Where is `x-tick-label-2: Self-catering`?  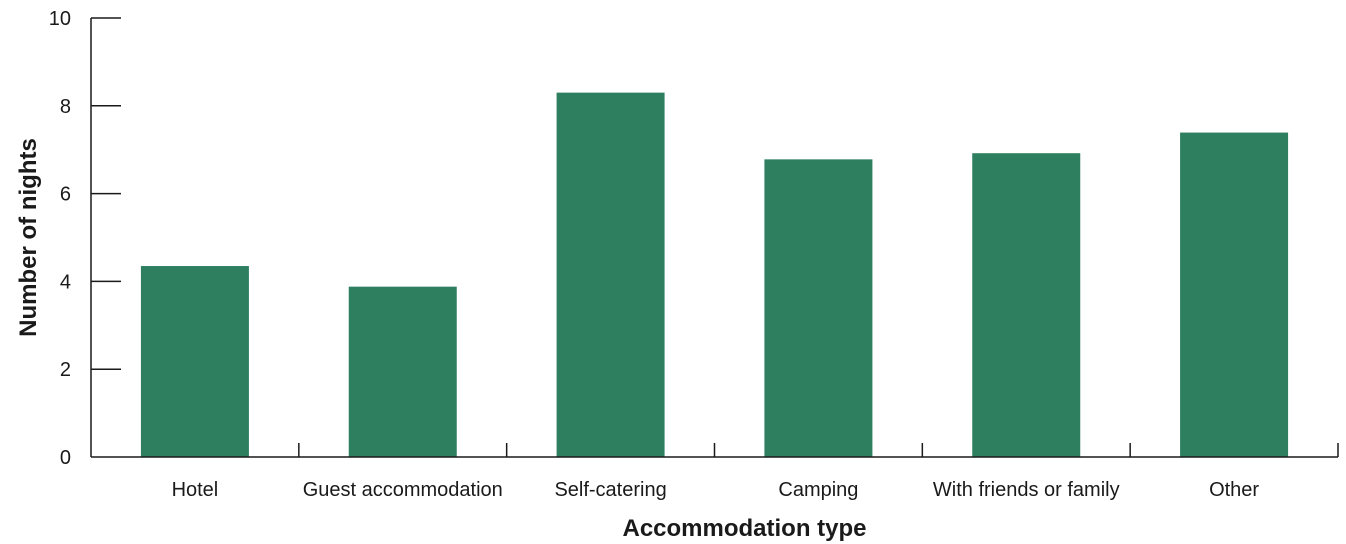 x-tick-label-2: Self-catering is located at coordinates (610, 490).